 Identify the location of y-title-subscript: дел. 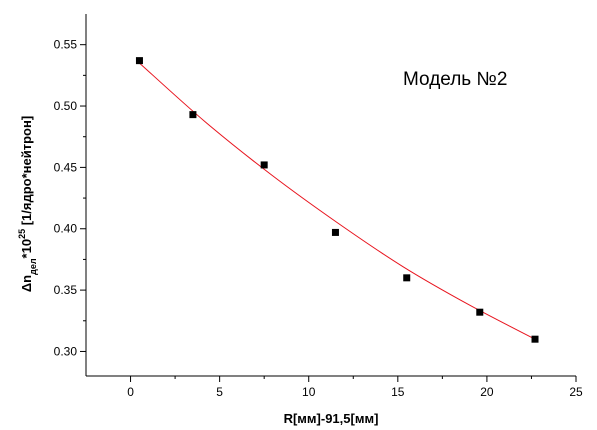
(33, 266).